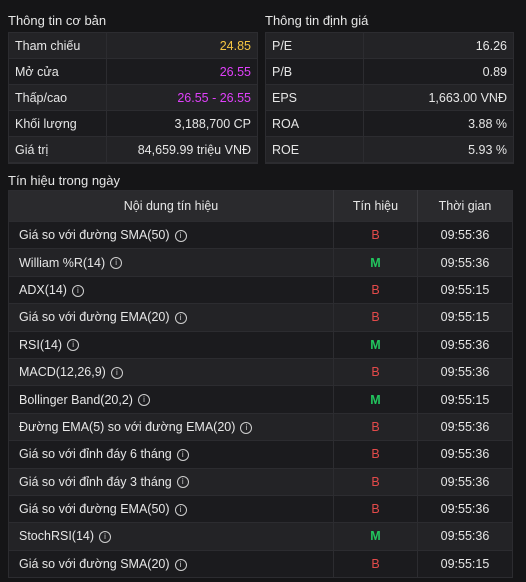 The height and width of the screenshot is (582, 526). Describe the element at coordinates (286, 123) in the screenshot. I see `valuation-label: ROA` at that location.